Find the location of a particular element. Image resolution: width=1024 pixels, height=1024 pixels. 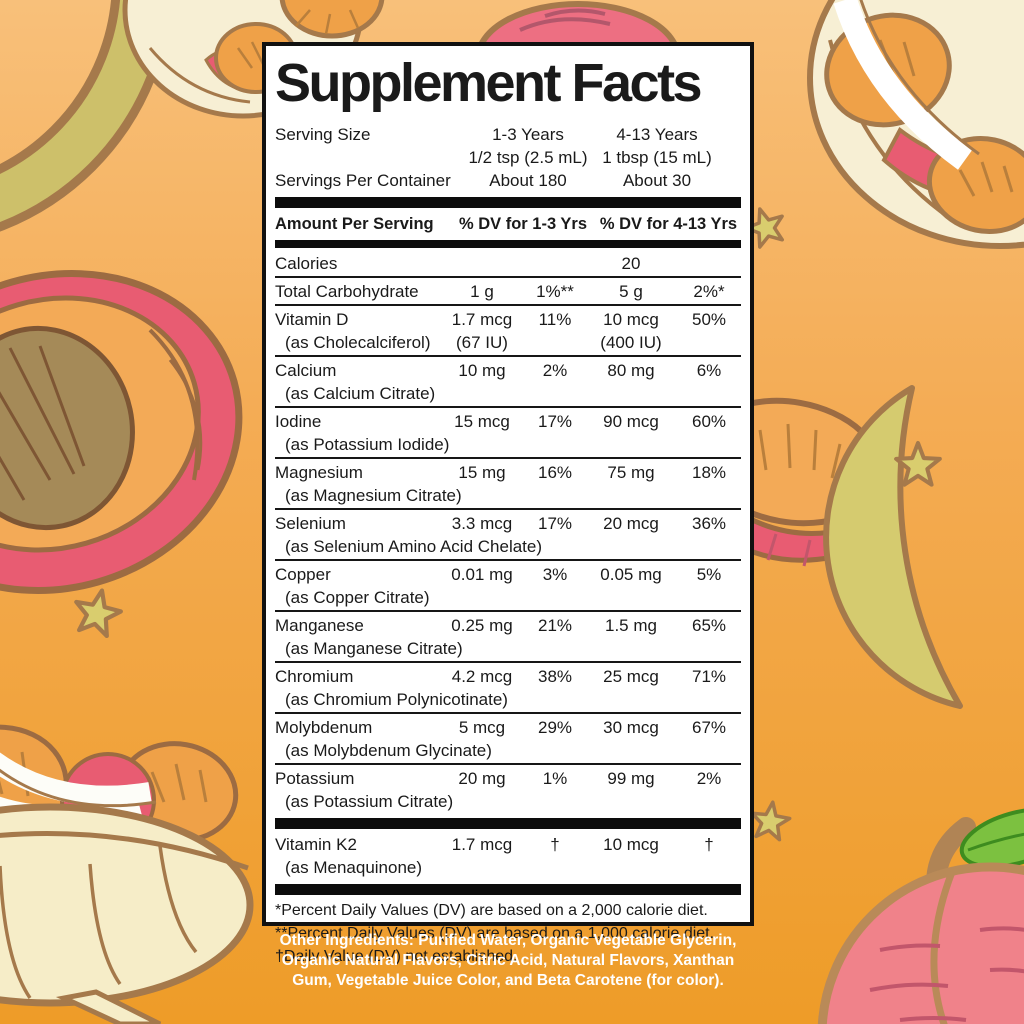

dv-4-13-header: % DV for 4-13 Yrs is located at coordinates (668, 223).